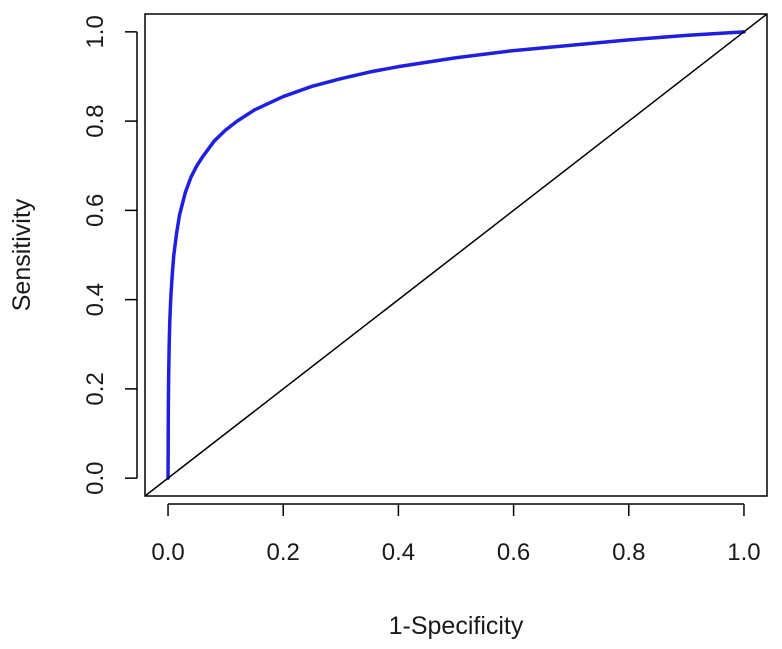 This screenshot has height=649, width=782. Describe the element at coordinates (456, 626) in the screenshot. I see `x-axis-title: 1-Specificity` at that location.